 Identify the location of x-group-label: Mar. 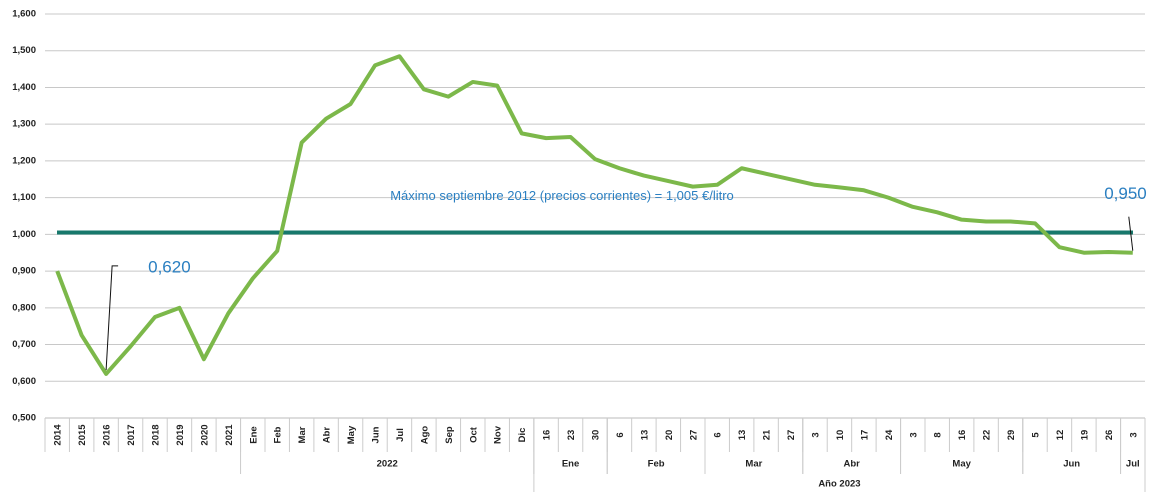
(753, 464).